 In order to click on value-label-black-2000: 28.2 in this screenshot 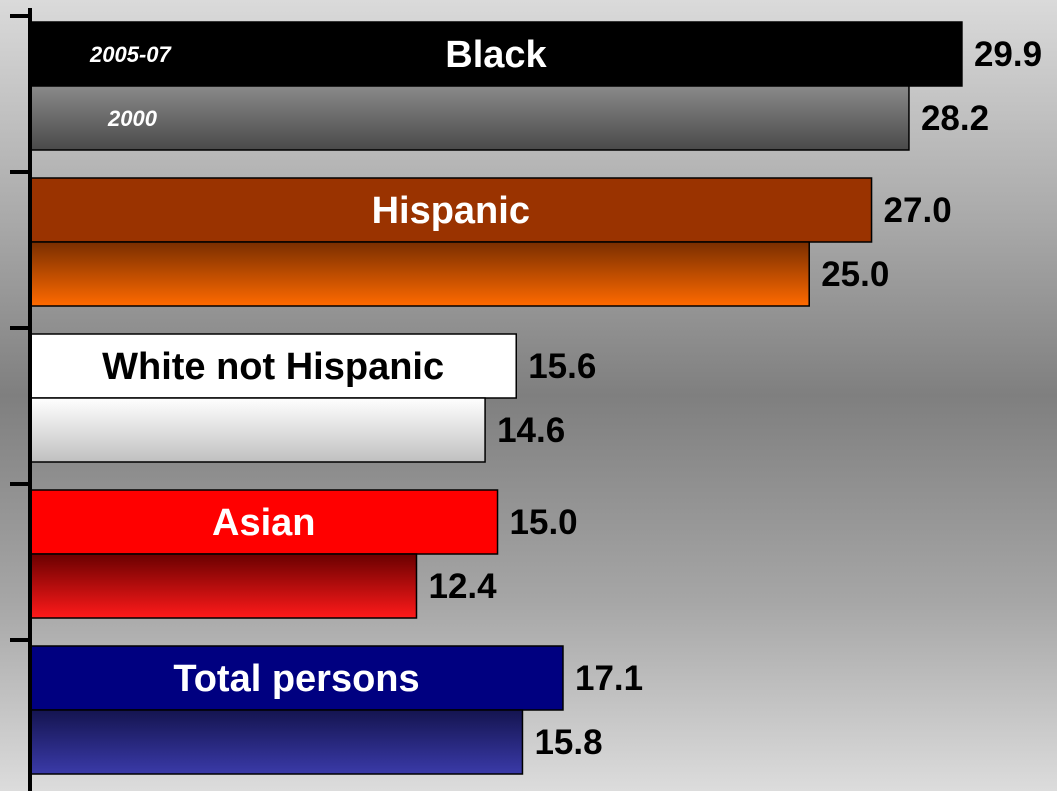, I will do `click(955, 118)`.